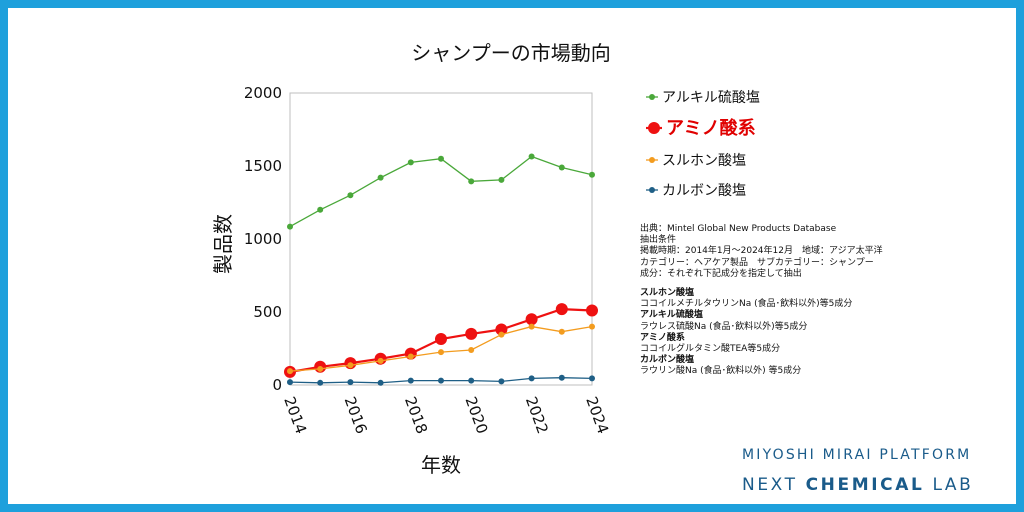  I want to click on legend-label: カルボン酸塩, so click(704, 191).